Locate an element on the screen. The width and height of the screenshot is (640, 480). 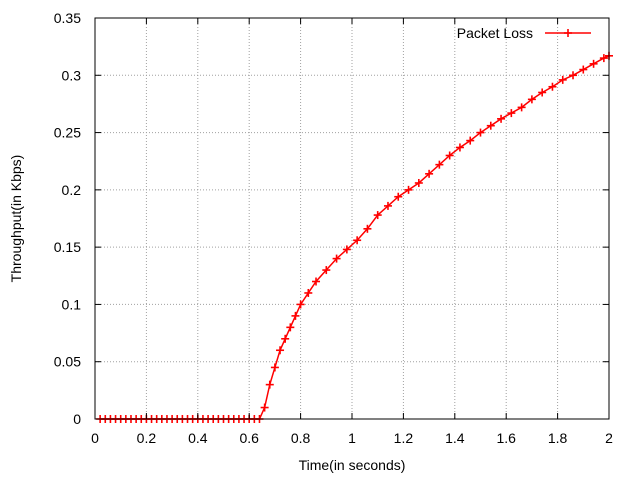
x-tick-label: 0.2 is located at coordinates (147, 438).